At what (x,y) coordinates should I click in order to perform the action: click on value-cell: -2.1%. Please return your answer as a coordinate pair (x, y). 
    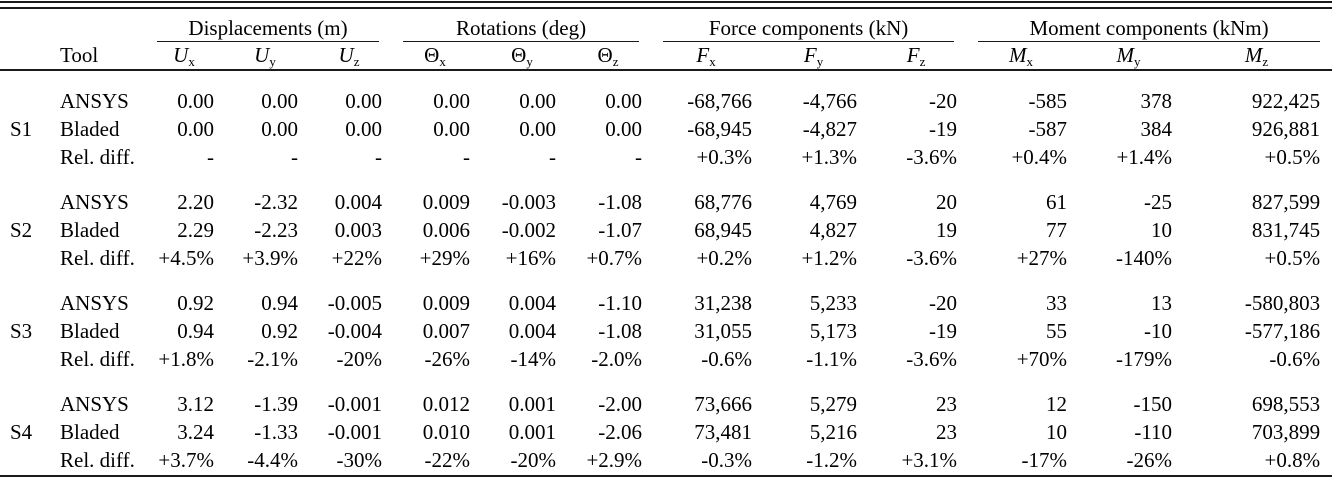
    Looking at the image, I should click on (265, 360).